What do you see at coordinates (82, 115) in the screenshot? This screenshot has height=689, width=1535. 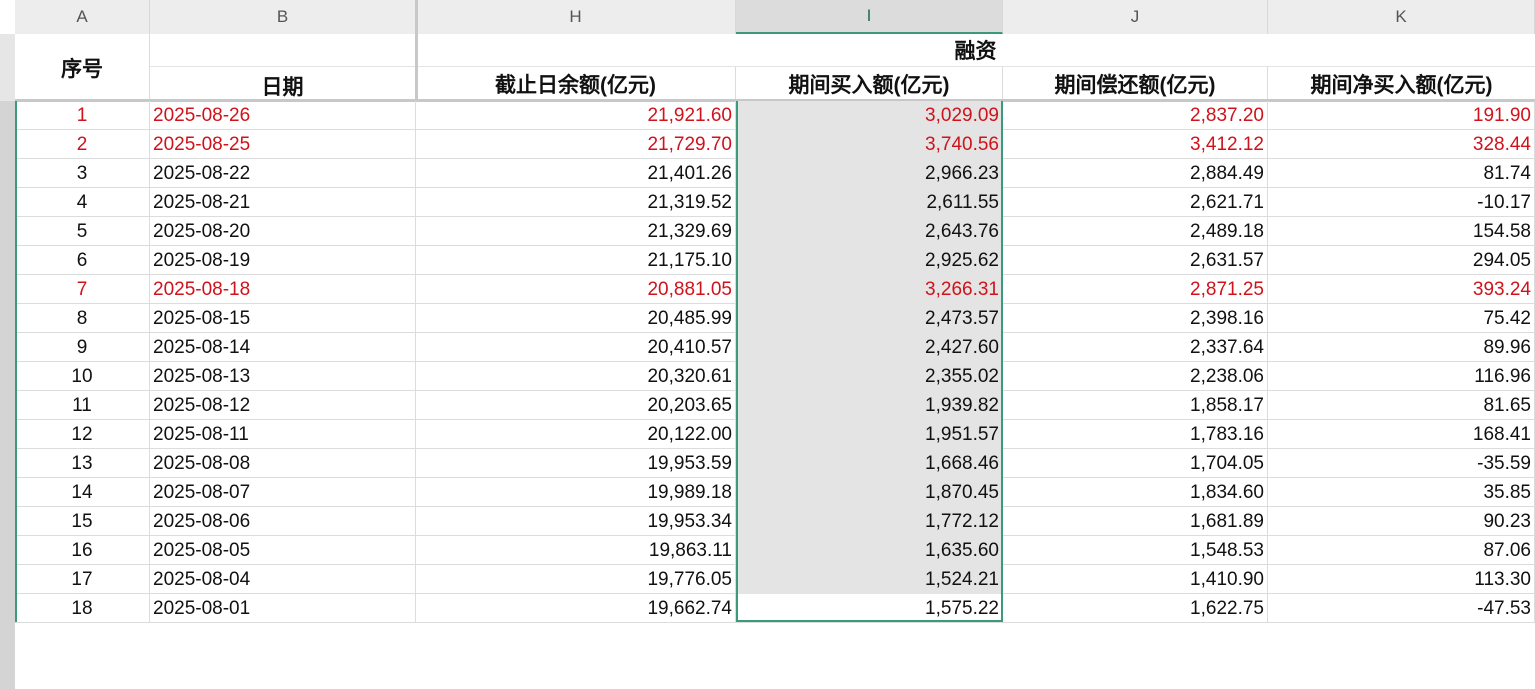 I see `cell-A: 1` at bounding box center [82, 115].